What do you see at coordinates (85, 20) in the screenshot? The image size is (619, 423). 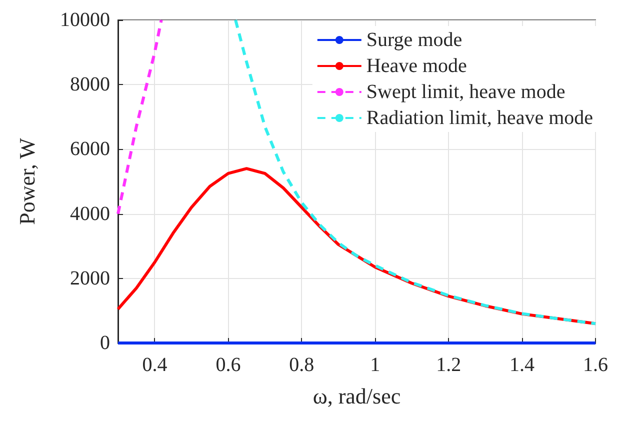 I see `y-tick-label: 10000` at bounding box center [85, 20].